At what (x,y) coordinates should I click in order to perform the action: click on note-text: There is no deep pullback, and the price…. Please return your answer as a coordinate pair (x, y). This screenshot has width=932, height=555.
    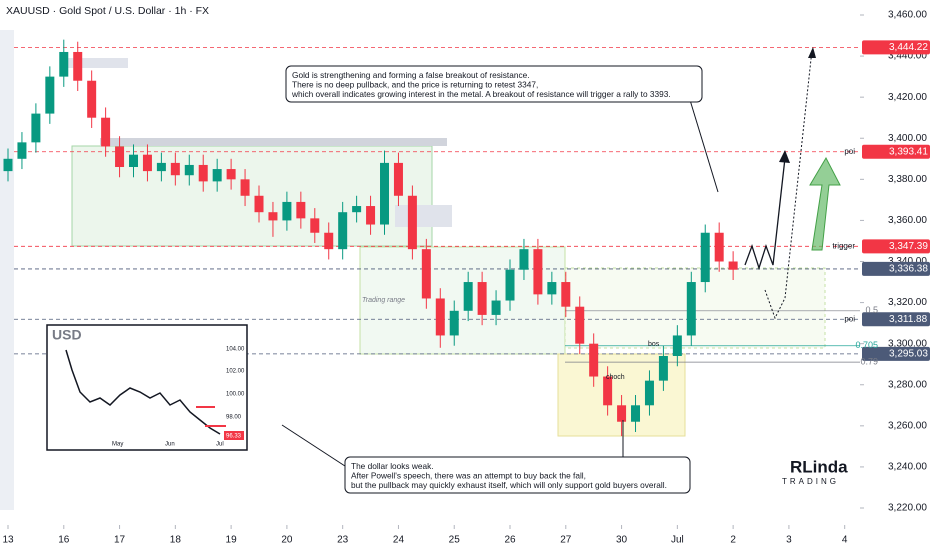
    Looking at the image, I should click on (415, 85).